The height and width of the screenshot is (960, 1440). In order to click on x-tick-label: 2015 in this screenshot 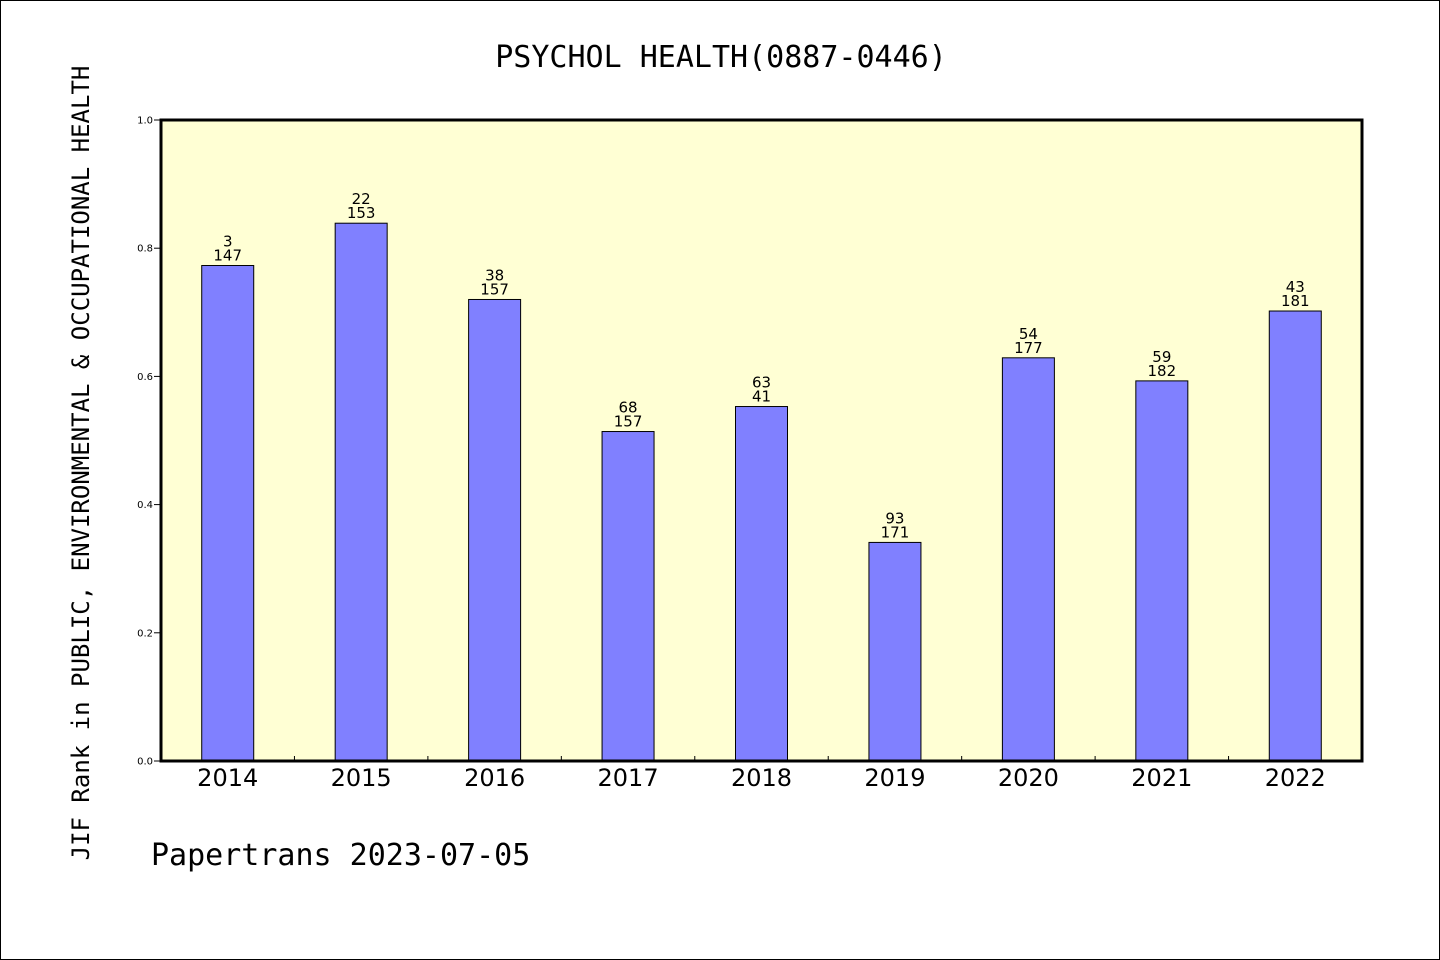, I will do `click(361, 778)`.